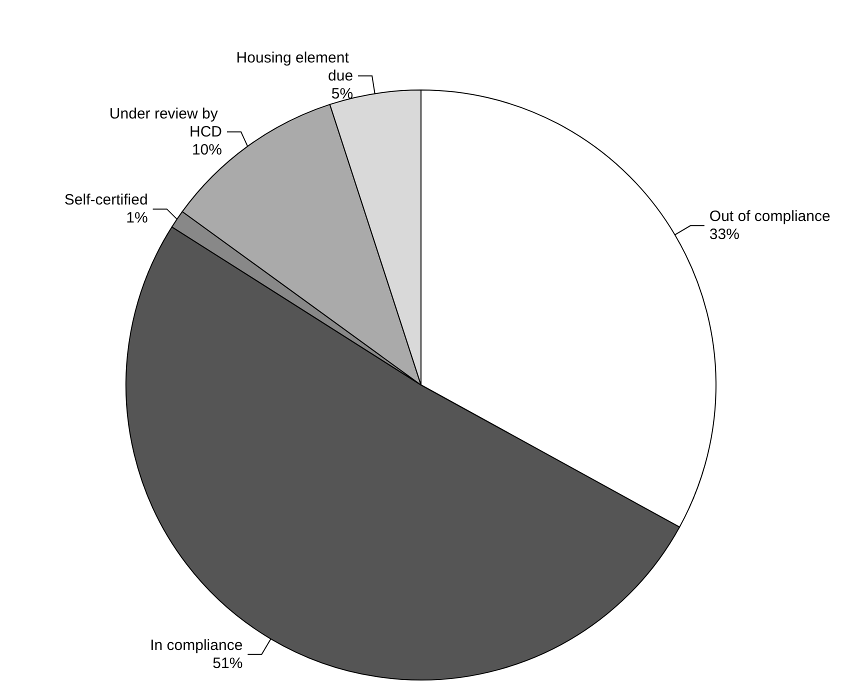 The height and width of the screenshot is (698, 842). What do you see at coordinates (165, 122) in the screenshot?
I see `slice-label: Under review by HCD` at bounding box center [165, 122].